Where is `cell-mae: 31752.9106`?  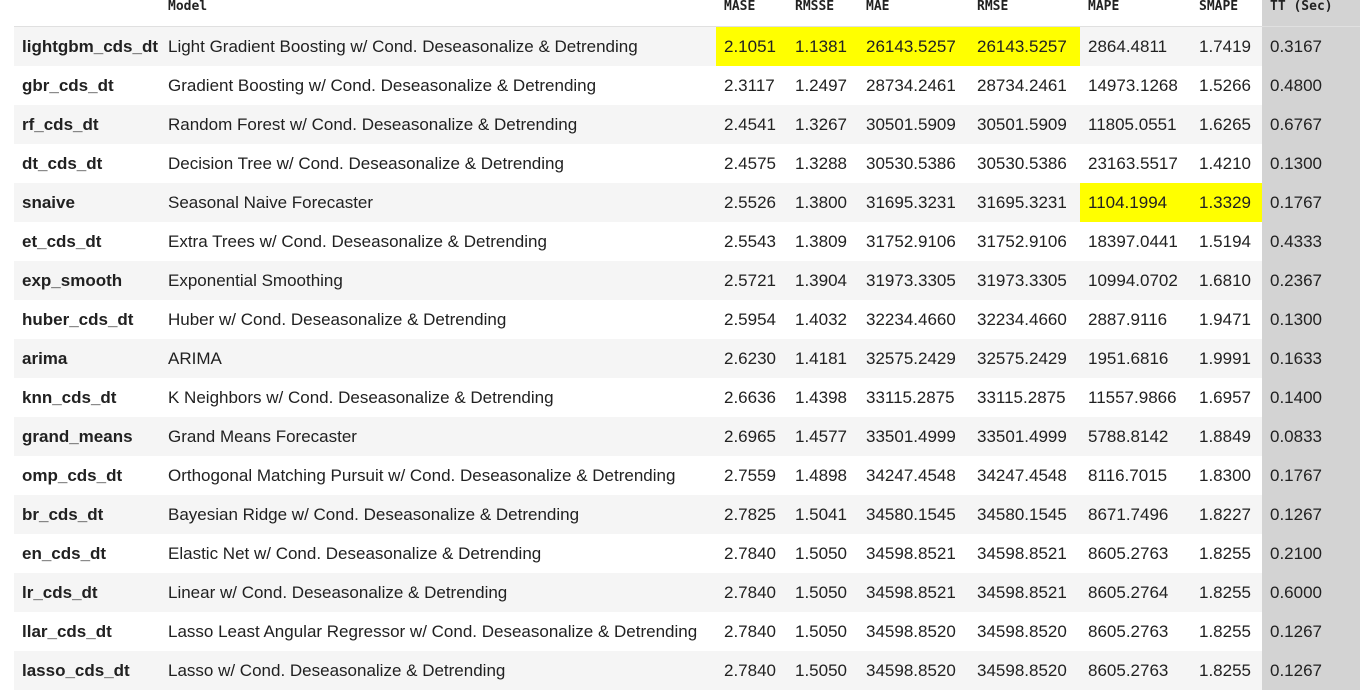 cell-mae: 31752.9106 is located at coordinates (913, 241).